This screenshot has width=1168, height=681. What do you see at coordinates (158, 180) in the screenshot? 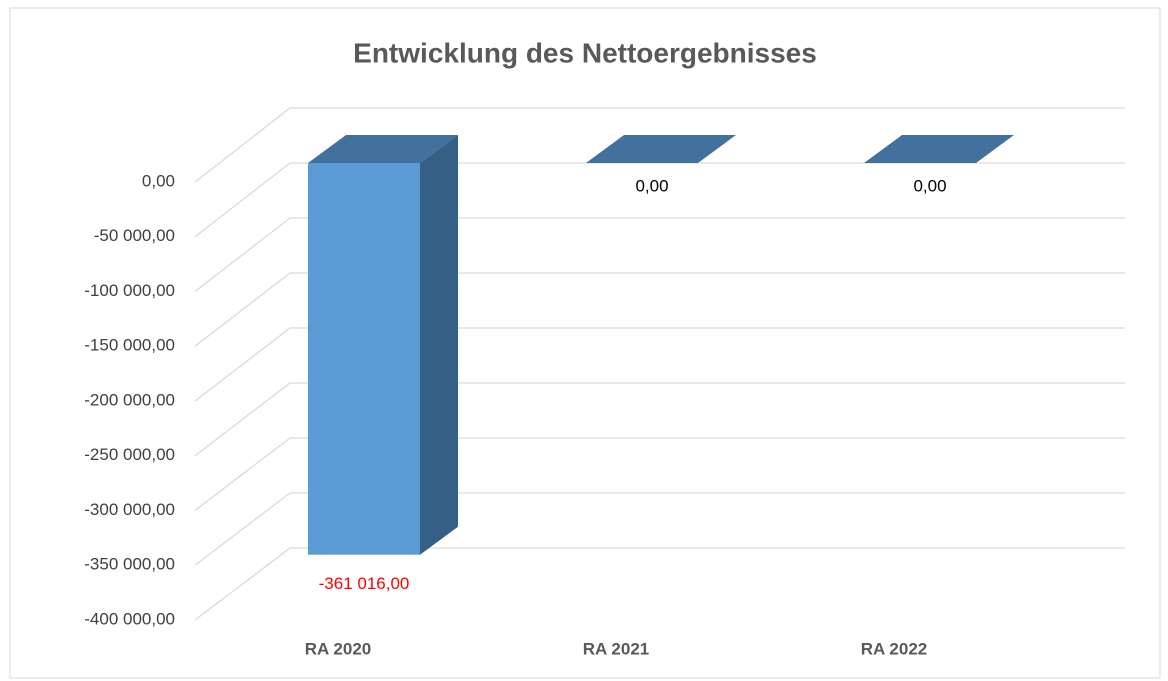
I see `y-tick-label: 0,00` at bounding box center [158, 180].